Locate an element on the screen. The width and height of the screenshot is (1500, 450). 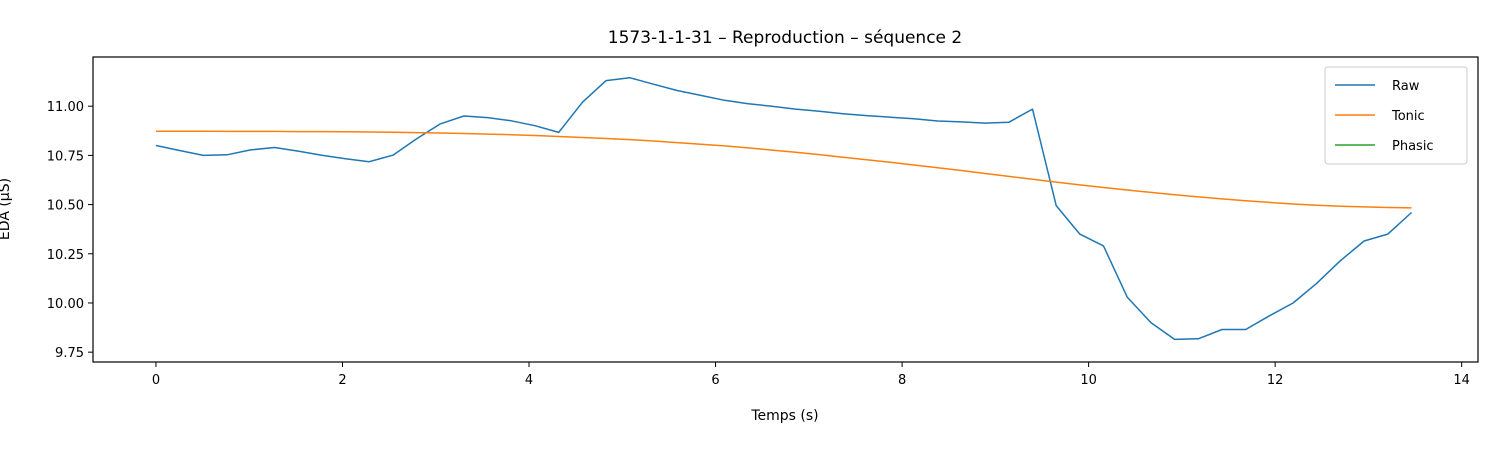
x-axis-title: Temps (s) is located at coordinates (784, 416).